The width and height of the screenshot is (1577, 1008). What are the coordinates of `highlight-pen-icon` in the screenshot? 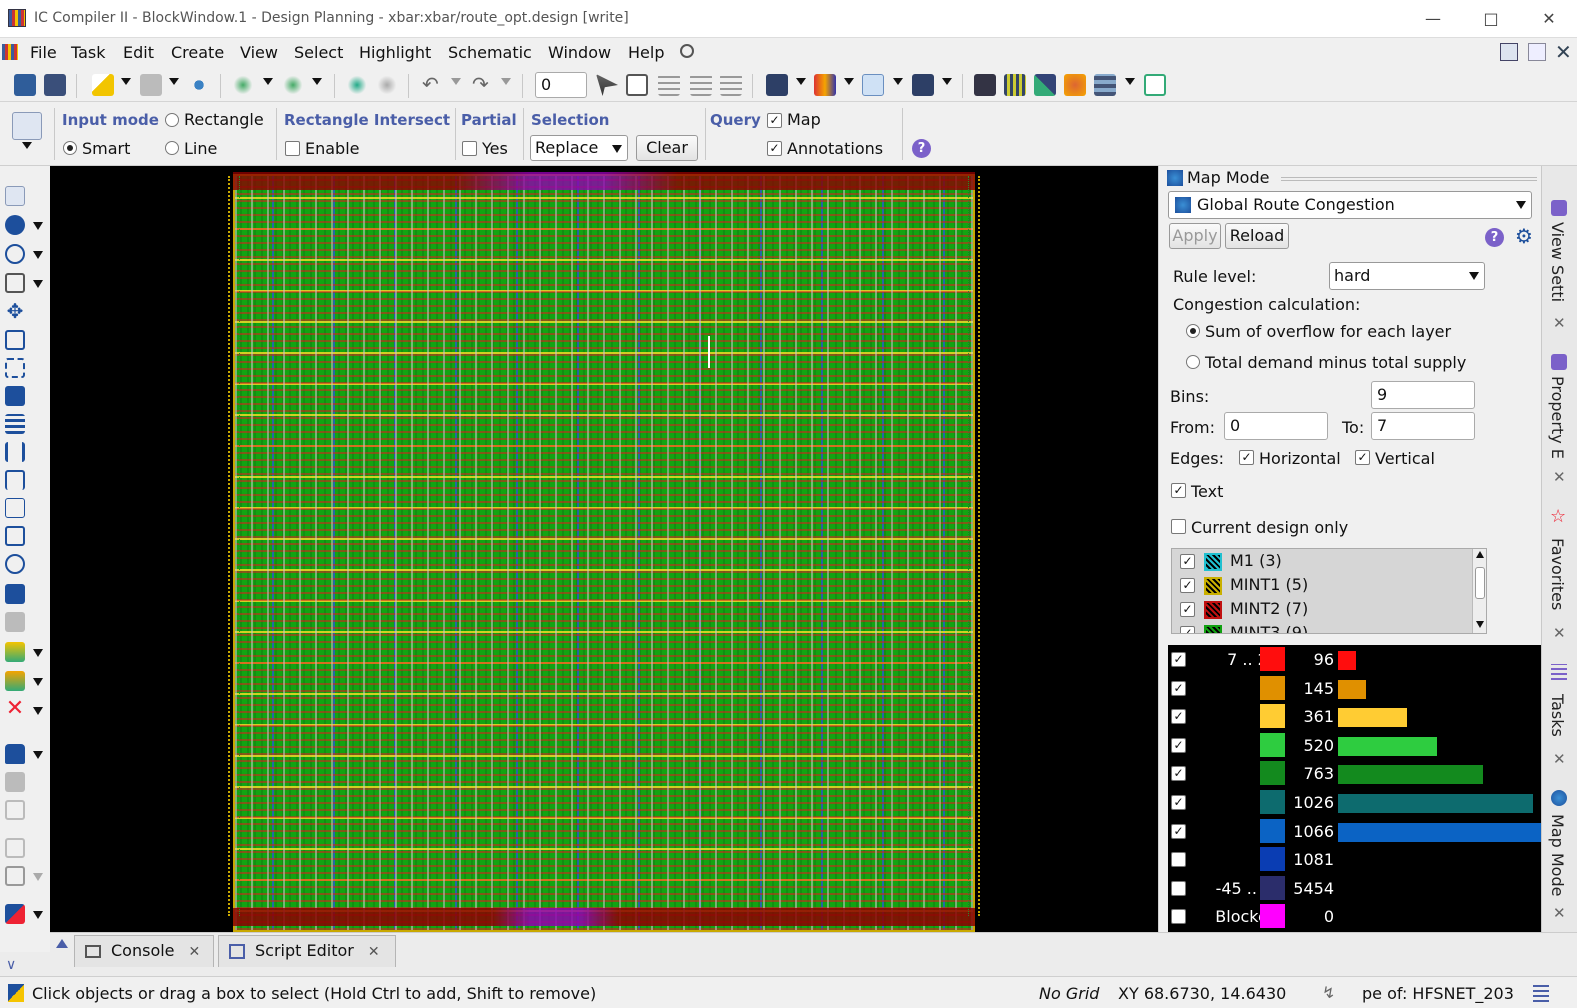 It's located at (103, 85).